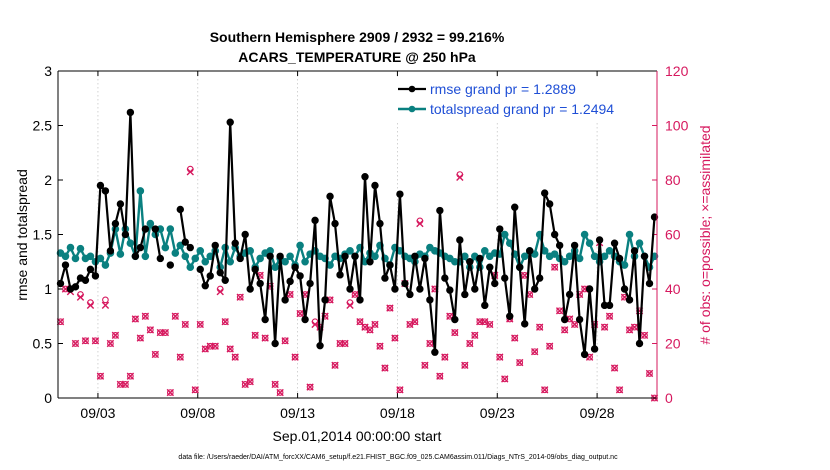  Describe the element at coordinates (357, 436) in the screenshot. I see `x-axis-label: Sep.01,2014 00:00:00 start` at that location.